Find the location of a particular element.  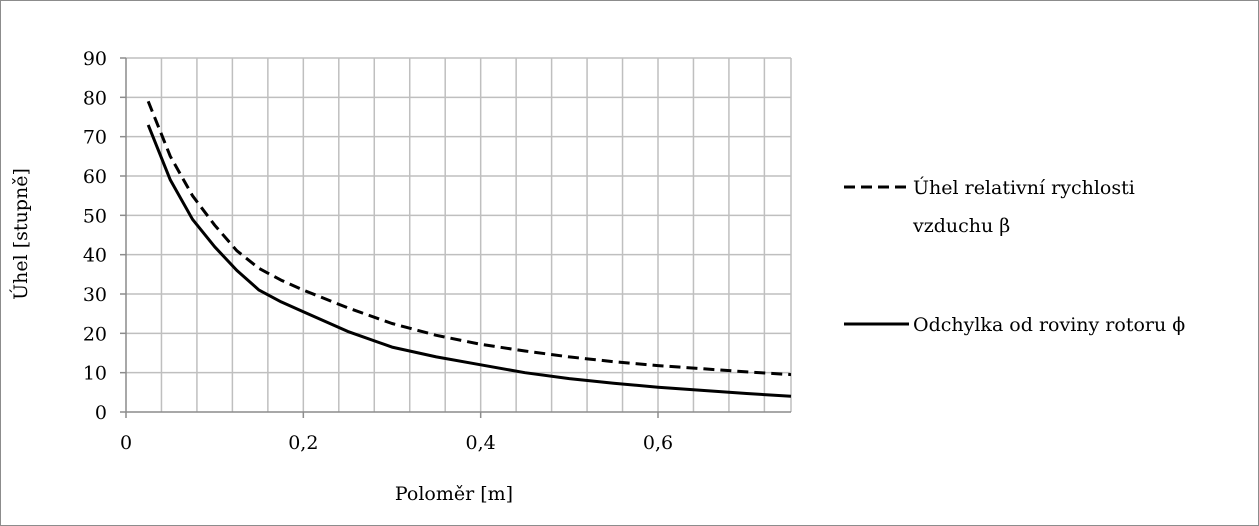

legend-label-beta-line1: Úhel relativní rychlosti is located at coordinates (1024, 187).